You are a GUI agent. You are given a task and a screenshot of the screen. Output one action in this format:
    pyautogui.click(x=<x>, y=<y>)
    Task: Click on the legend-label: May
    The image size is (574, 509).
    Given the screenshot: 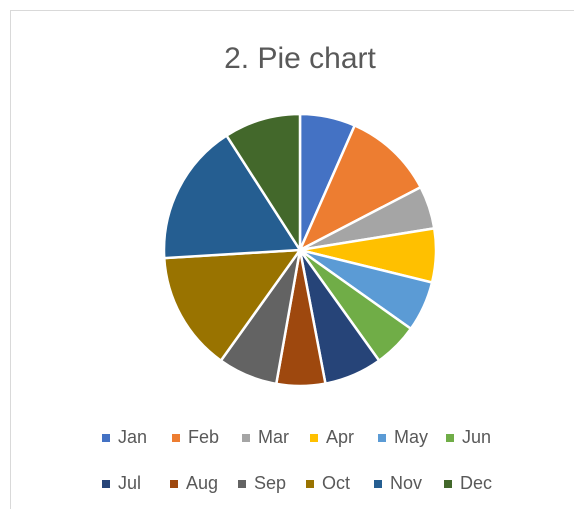 What is the action you would take?
    pyautogui.click(x=411, y=437)
    